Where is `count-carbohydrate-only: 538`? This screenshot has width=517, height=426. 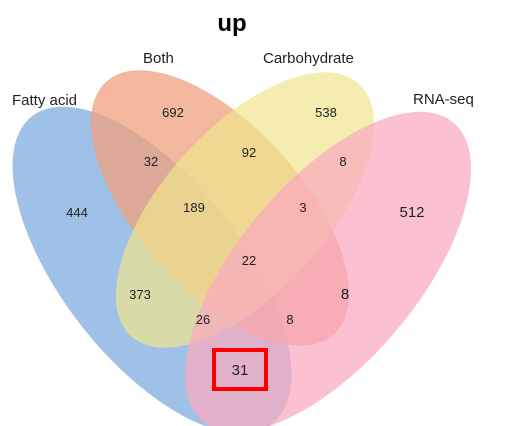 count-carbohydrate-only: 538 is located at coordinates (326, 112).